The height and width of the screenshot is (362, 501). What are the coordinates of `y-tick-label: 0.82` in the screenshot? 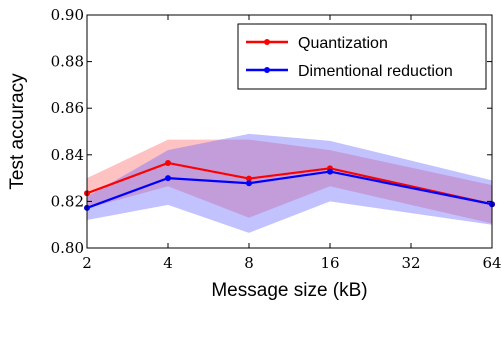 It's located at (67, 201).